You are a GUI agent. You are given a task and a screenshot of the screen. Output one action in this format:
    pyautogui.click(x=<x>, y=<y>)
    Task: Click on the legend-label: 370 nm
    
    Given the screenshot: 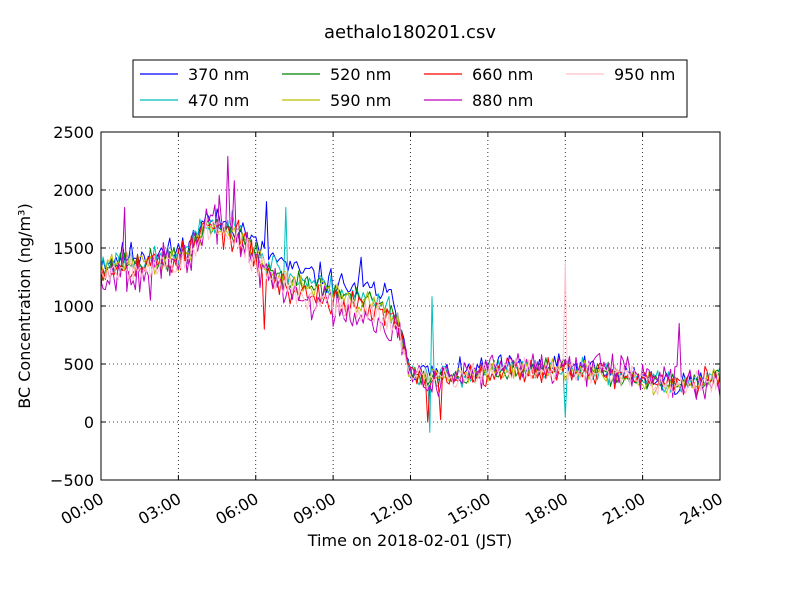 What is the action you would take?
    pyautogui.click(x=218, y=74)
    